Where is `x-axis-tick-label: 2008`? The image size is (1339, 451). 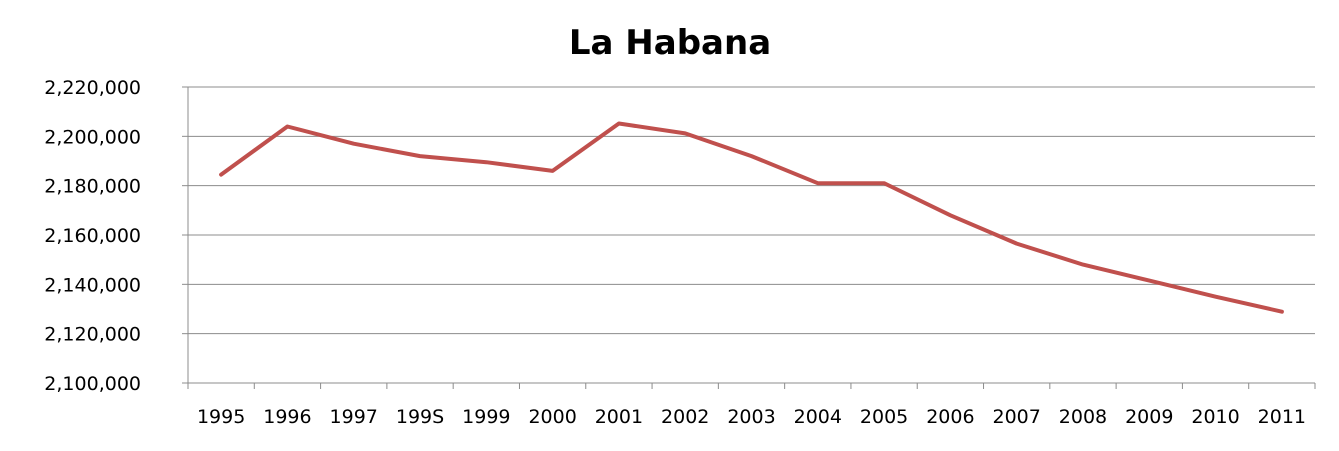 x-axis-tick-label: 2008 is located at coordinates (1083, 417).